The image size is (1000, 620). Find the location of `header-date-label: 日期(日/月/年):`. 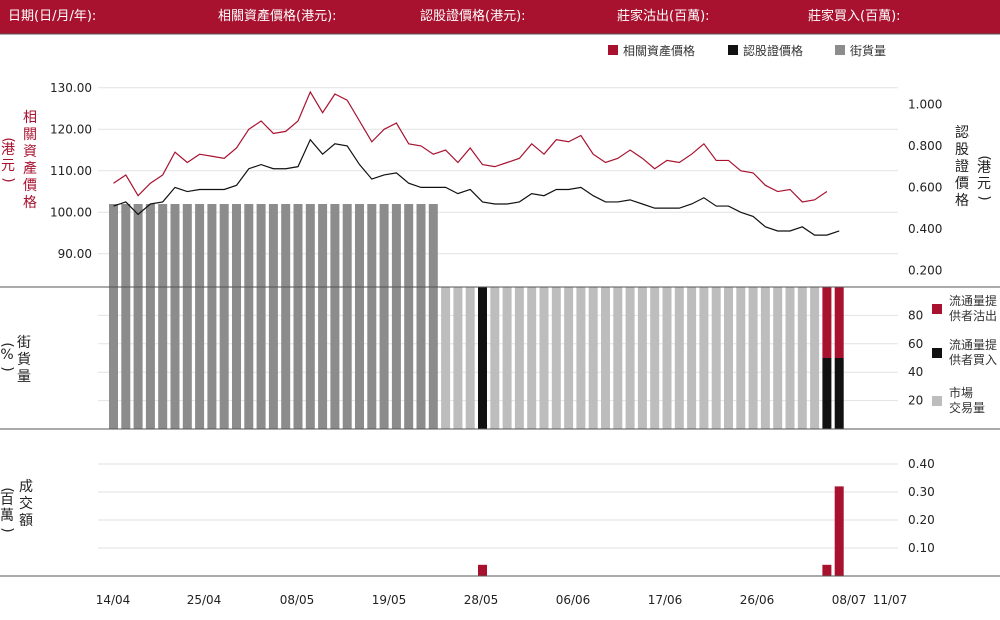

header-date-label: 日期(日/月/年): is located at coordinates (52, 16).